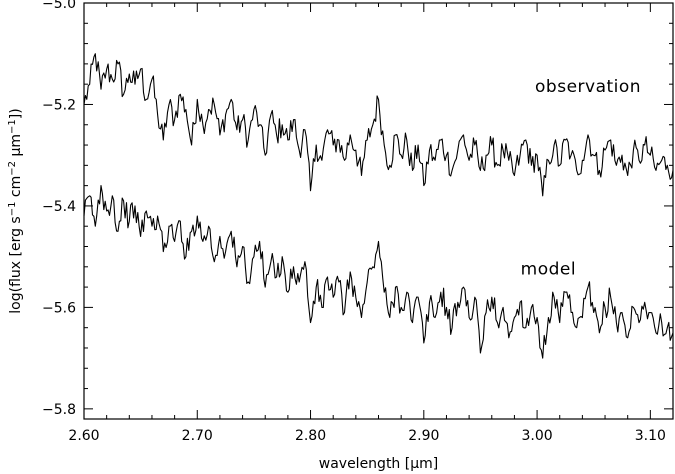  I want to click on x-tick-label: 2.80, so click(310, 436).